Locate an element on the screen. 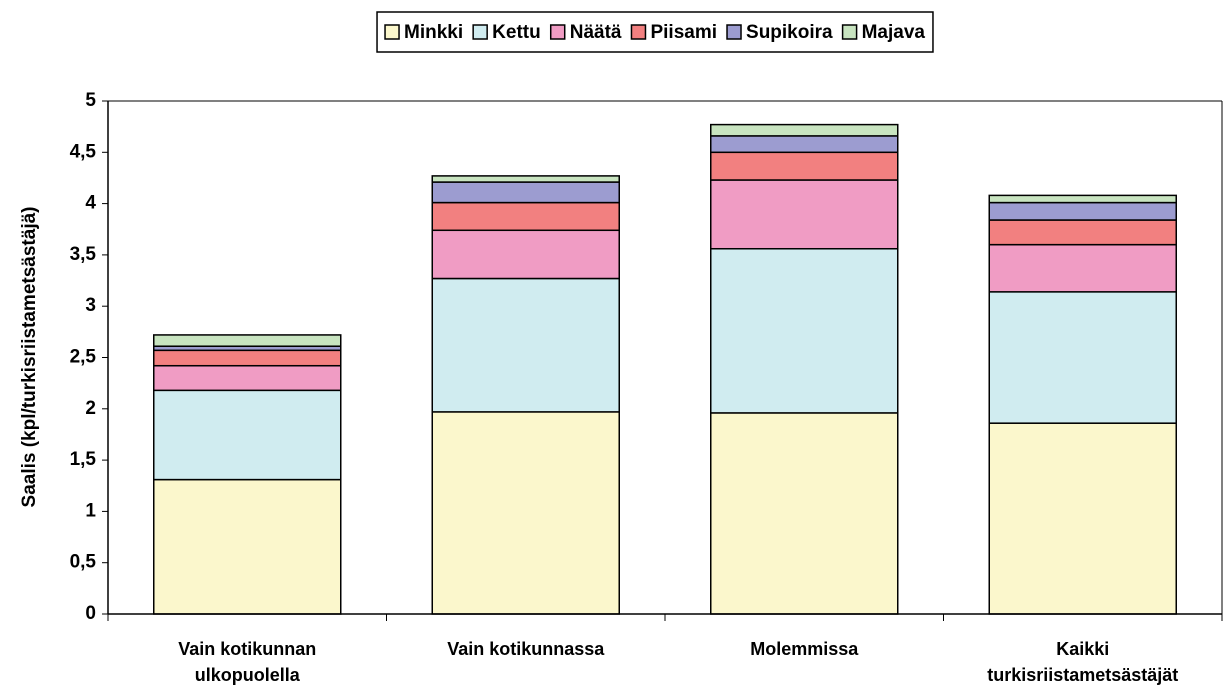 The width and height of the screenshot is (1229, 696). legend-label: Piisami is located at coordinates (683, 32).